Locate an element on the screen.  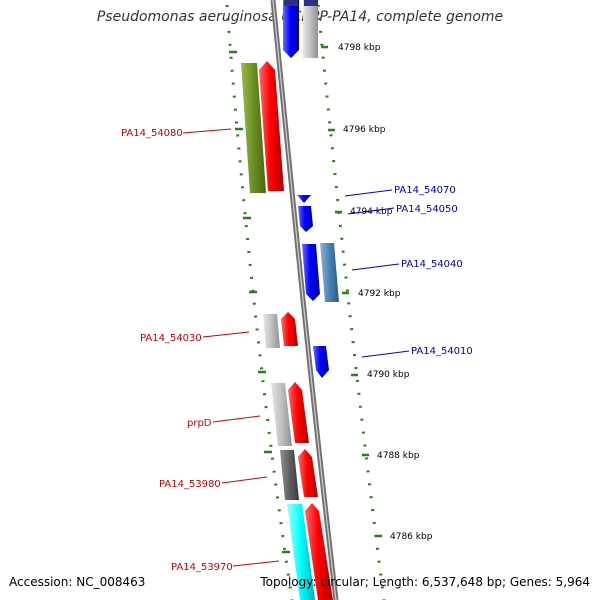
gene-label-right: PA14_54010 is located at coordinates (442, 351).